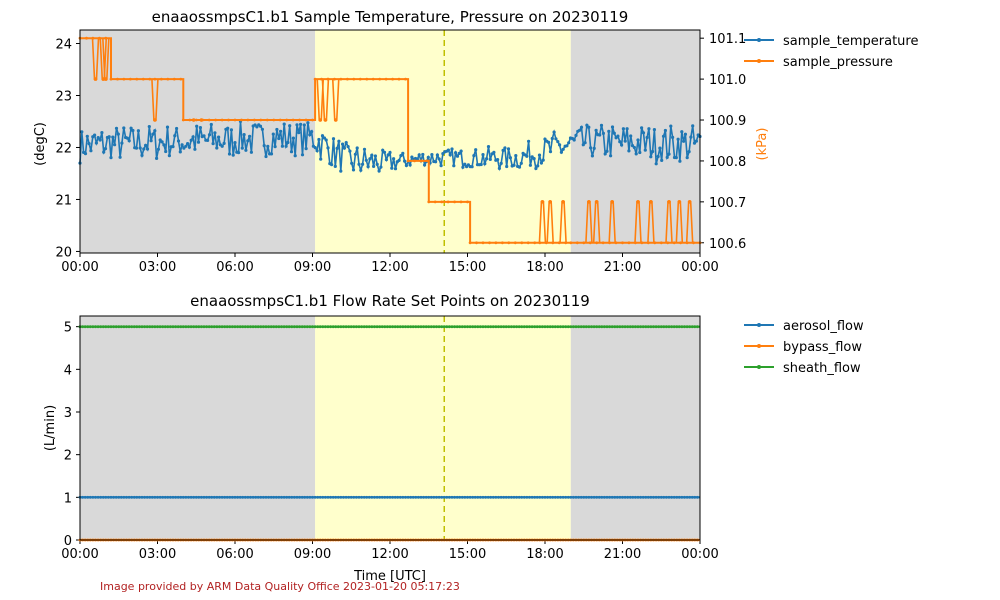 The width and height of the screenshot is (1000, 600). Describe the element at coordinates (79, 554) in the screenshot. I see `x-tick-label: 00:00` at that location.